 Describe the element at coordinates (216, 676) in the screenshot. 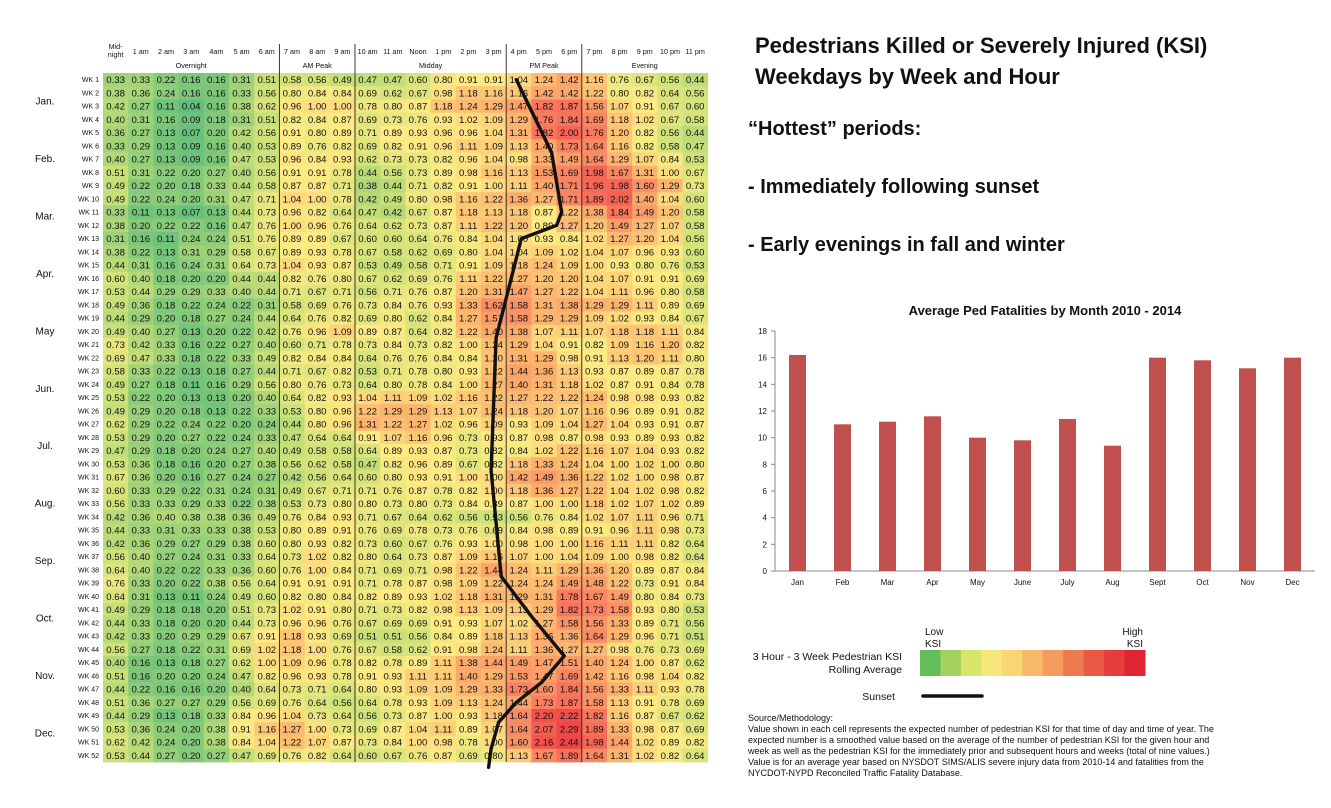

I see `heatmap-value: 0.24` at that location.